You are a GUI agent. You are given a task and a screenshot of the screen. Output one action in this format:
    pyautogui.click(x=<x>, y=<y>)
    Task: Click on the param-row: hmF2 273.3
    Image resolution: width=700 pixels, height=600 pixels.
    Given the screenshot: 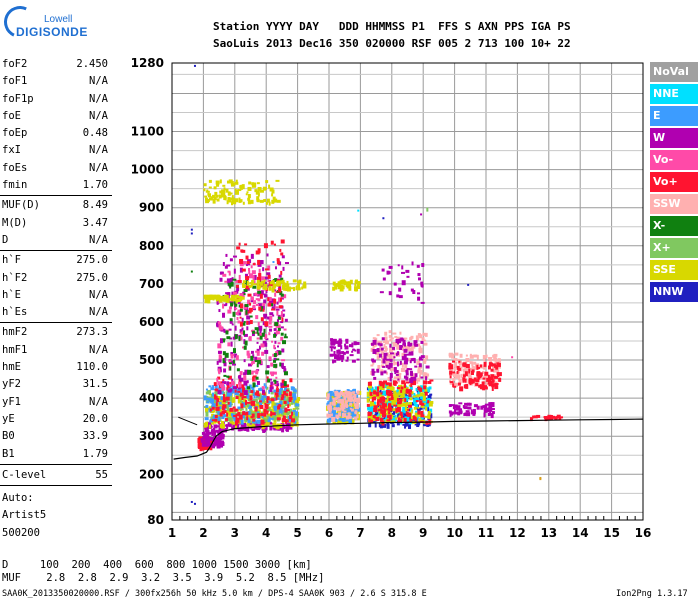 What is the action you would take?
    pyautogui.click(x=56, y=332)
    